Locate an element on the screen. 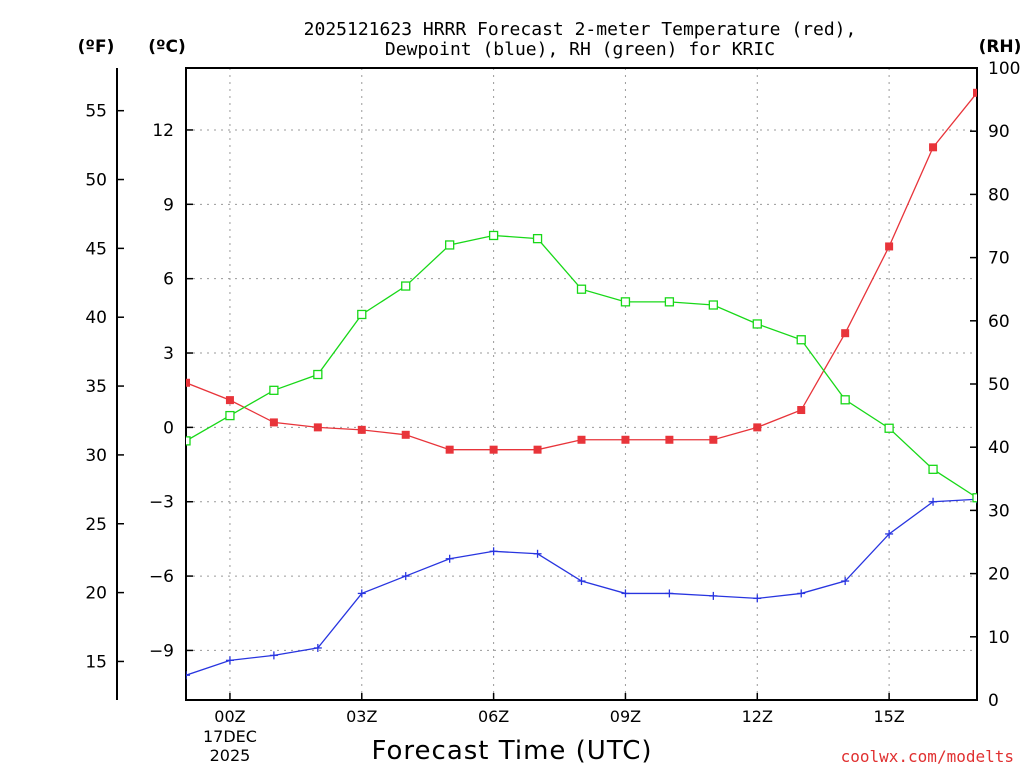 The width and height of the screenshot is (1024, 768). x-tick-label: 00Z is located at coordinates (229, 716).